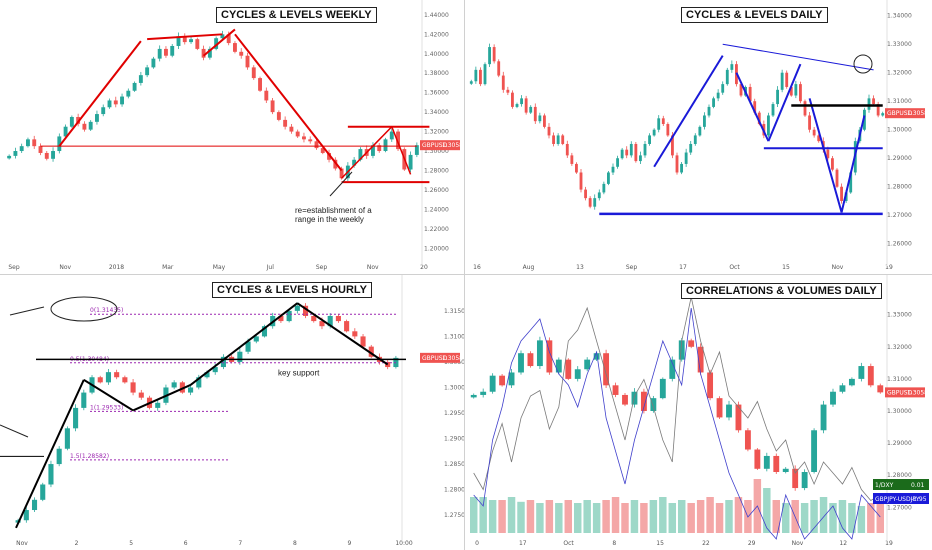 This screenshot has width=932, height=550. I want to click on y-tick-label: 1.29000, so click(454, 439).